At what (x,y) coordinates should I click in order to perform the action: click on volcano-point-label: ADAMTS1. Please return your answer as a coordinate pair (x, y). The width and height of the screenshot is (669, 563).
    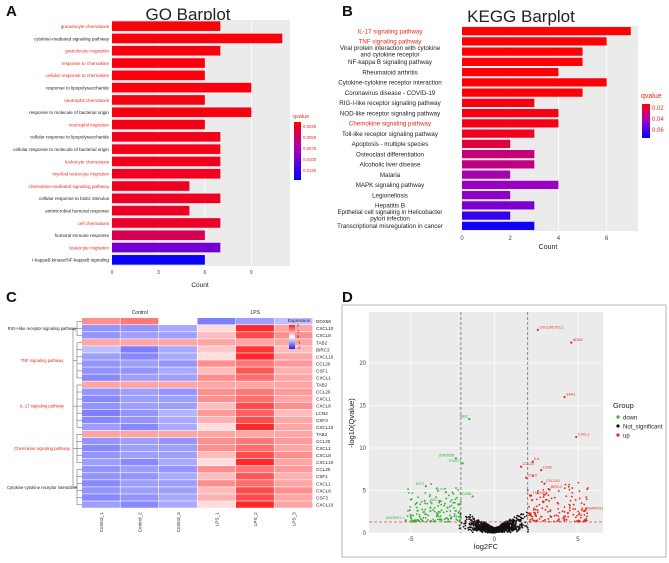
    Looking at the image, I should click on (594, 508).